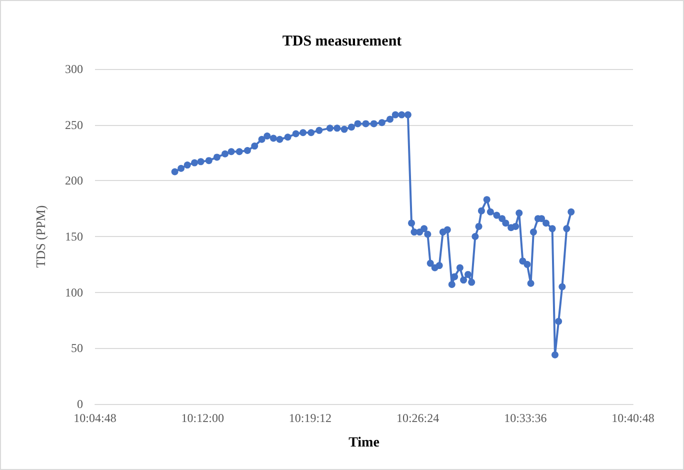 The width and height of the screenshot is (684, 470). What do you see at coordinates (74, 237) in the screenshot?
I see `y-tick-label: 150` at bounding box center [74, 237].